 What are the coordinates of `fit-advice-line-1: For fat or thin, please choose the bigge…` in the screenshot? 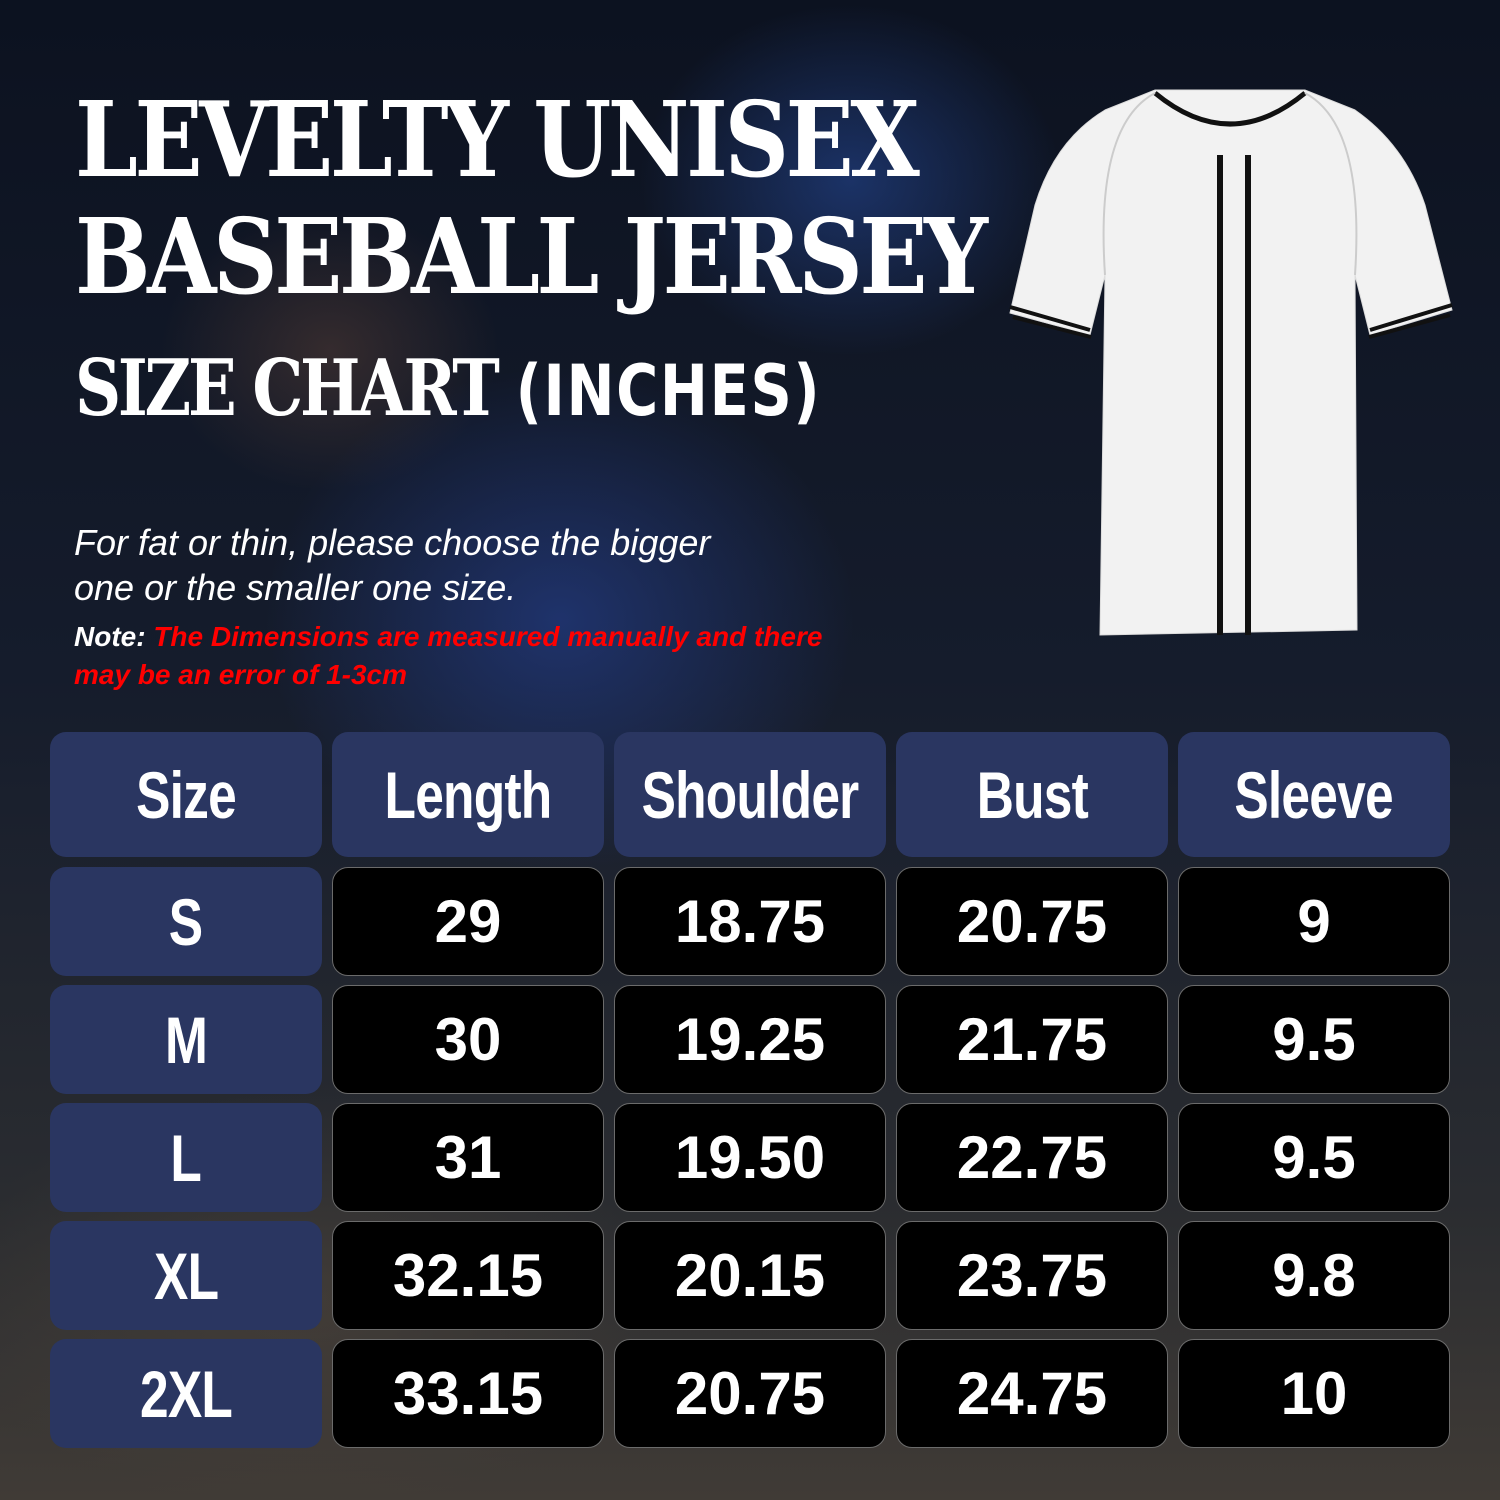 It's located at (392, 542).